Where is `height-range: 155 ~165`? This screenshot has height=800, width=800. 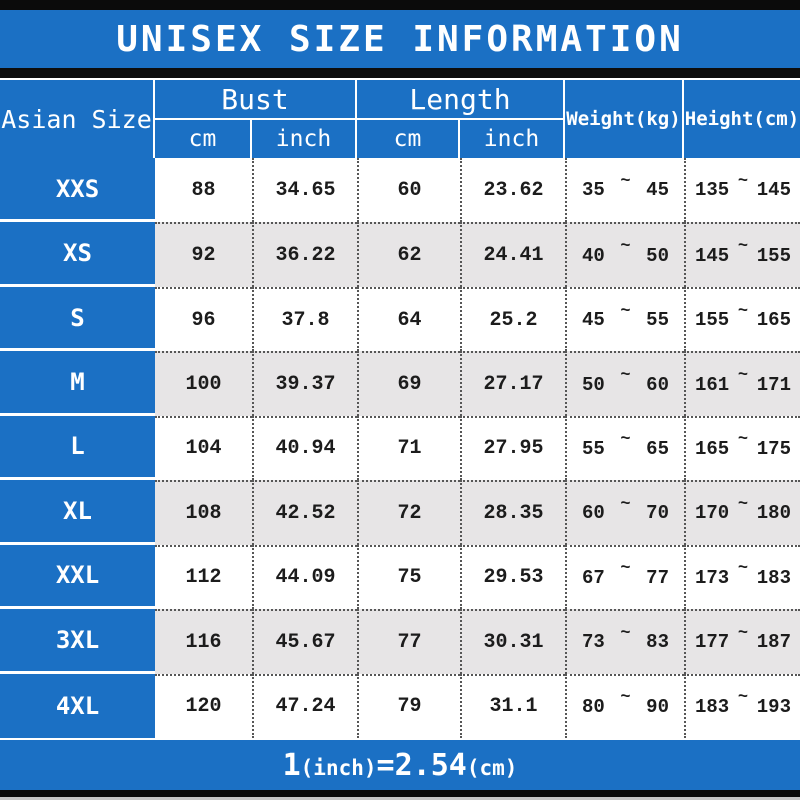 height-range: 155 ~165 is located at coordinates (742, 319).